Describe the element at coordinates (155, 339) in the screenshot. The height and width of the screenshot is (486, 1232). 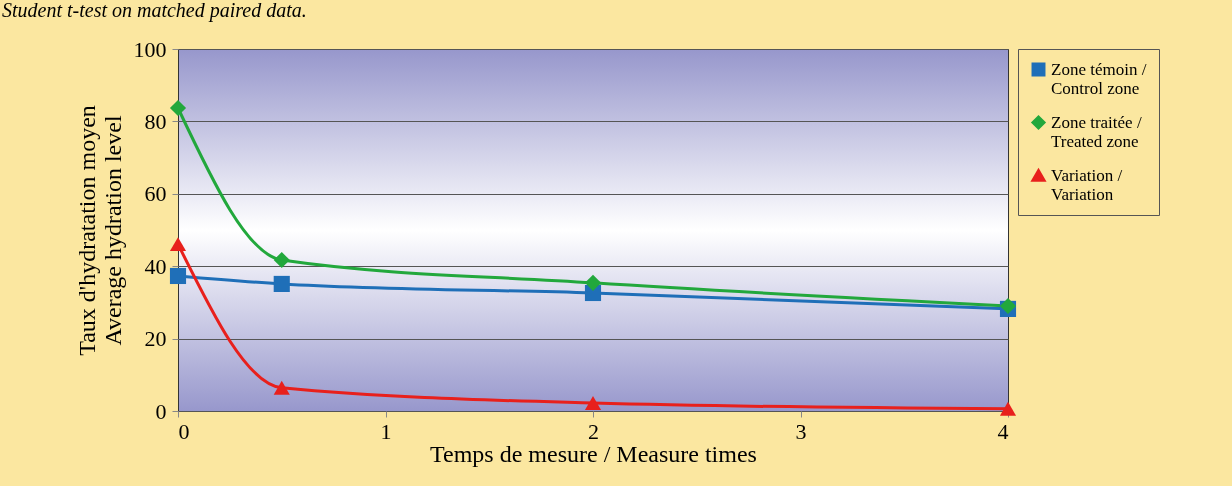
I see `y-tick-label: 20` at that location.